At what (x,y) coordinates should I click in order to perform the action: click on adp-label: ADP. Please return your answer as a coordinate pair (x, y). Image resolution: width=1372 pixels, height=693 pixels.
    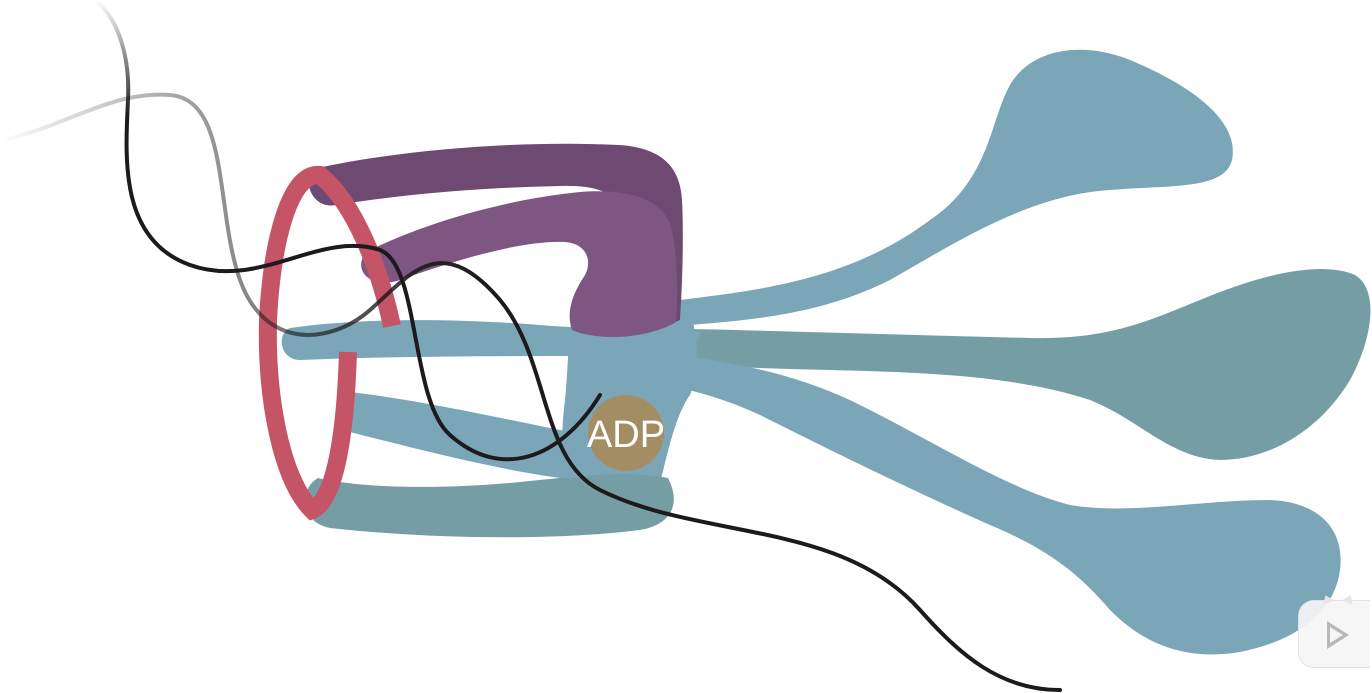
    Looking at the image, I should click on (626, 435).